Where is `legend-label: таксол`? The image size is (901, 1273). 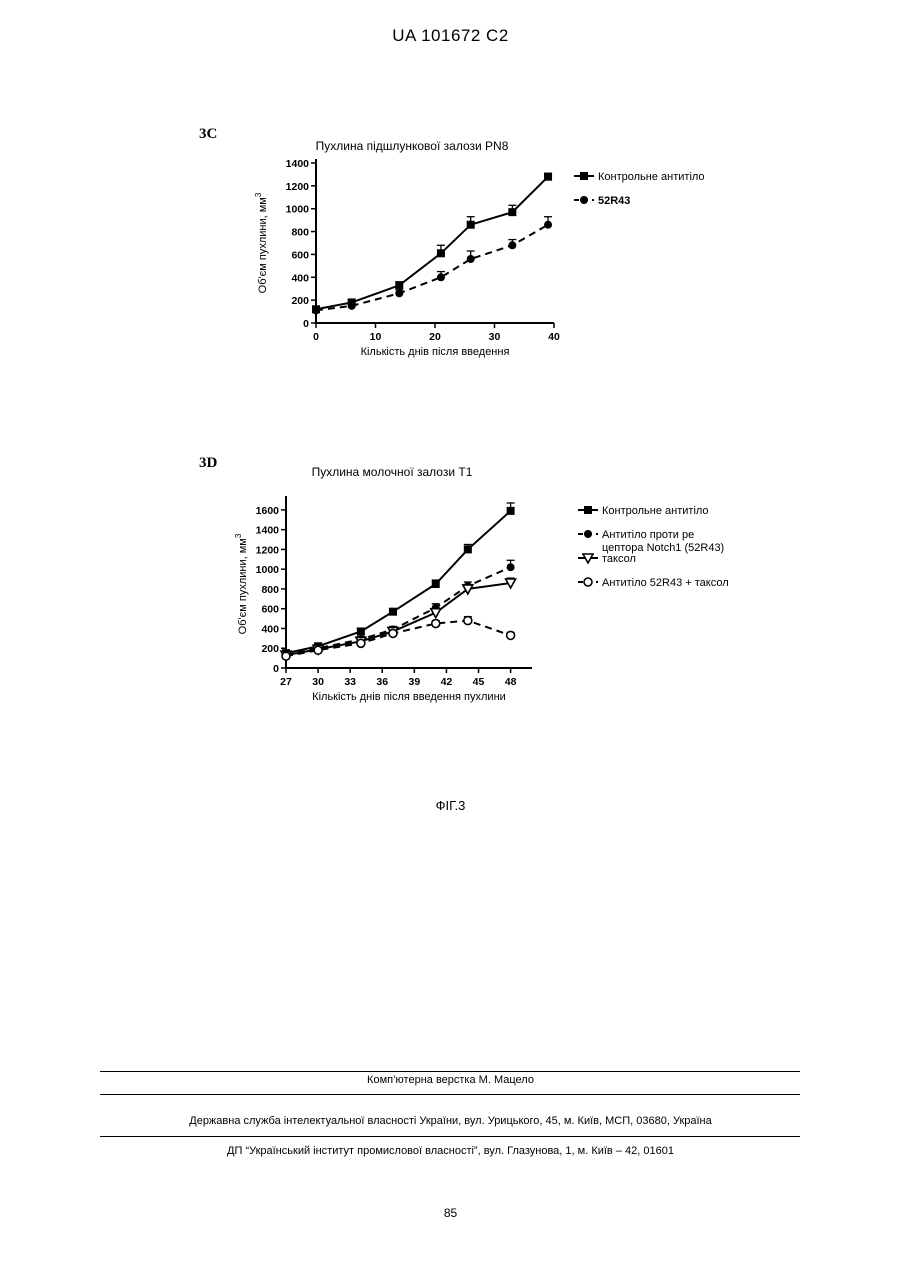
legend-label: таксол is located at coordinates (619, 559).